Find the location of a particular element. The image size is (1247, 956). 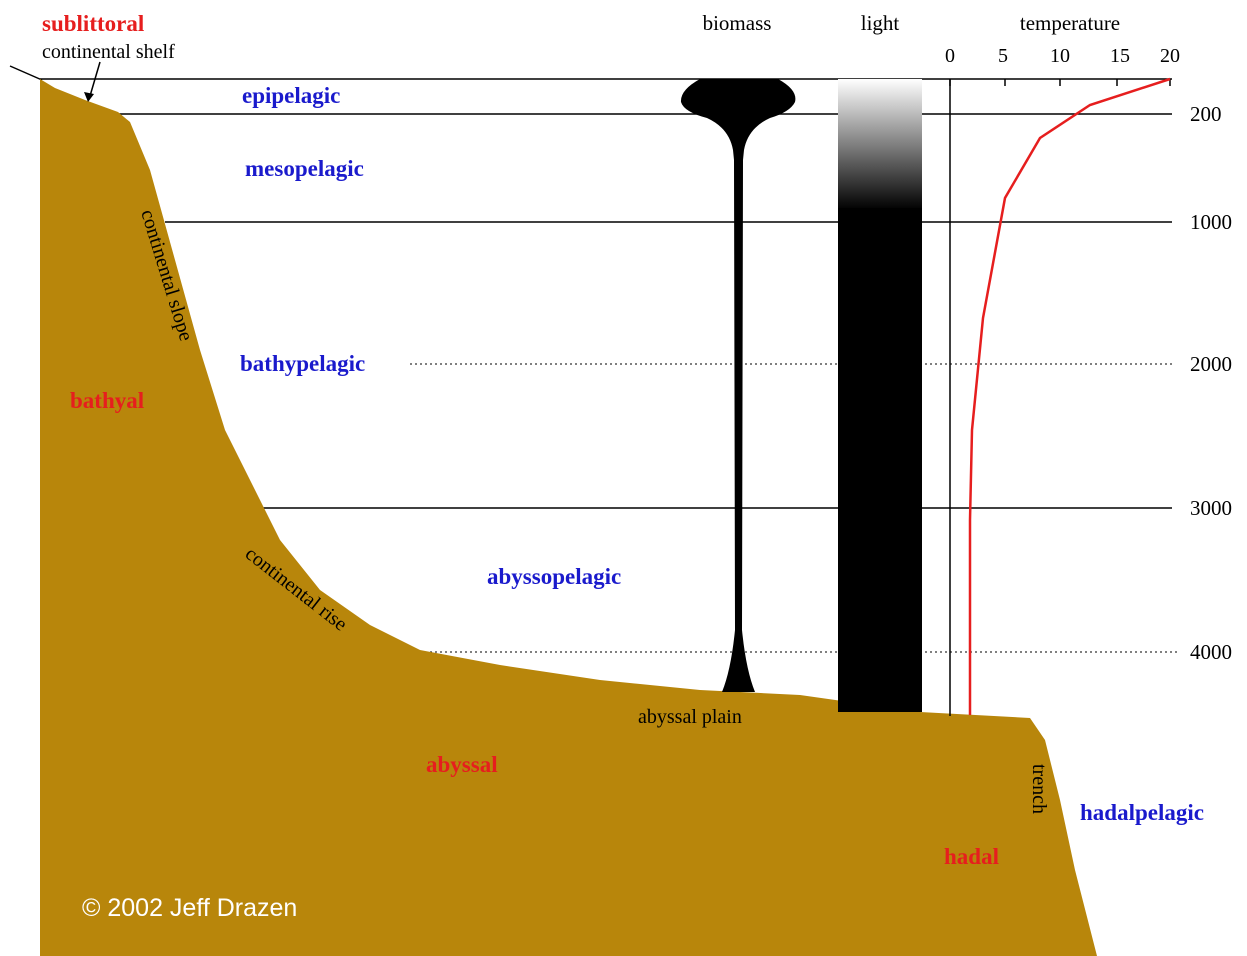

light-gradient is located at coordinates (880, 144).